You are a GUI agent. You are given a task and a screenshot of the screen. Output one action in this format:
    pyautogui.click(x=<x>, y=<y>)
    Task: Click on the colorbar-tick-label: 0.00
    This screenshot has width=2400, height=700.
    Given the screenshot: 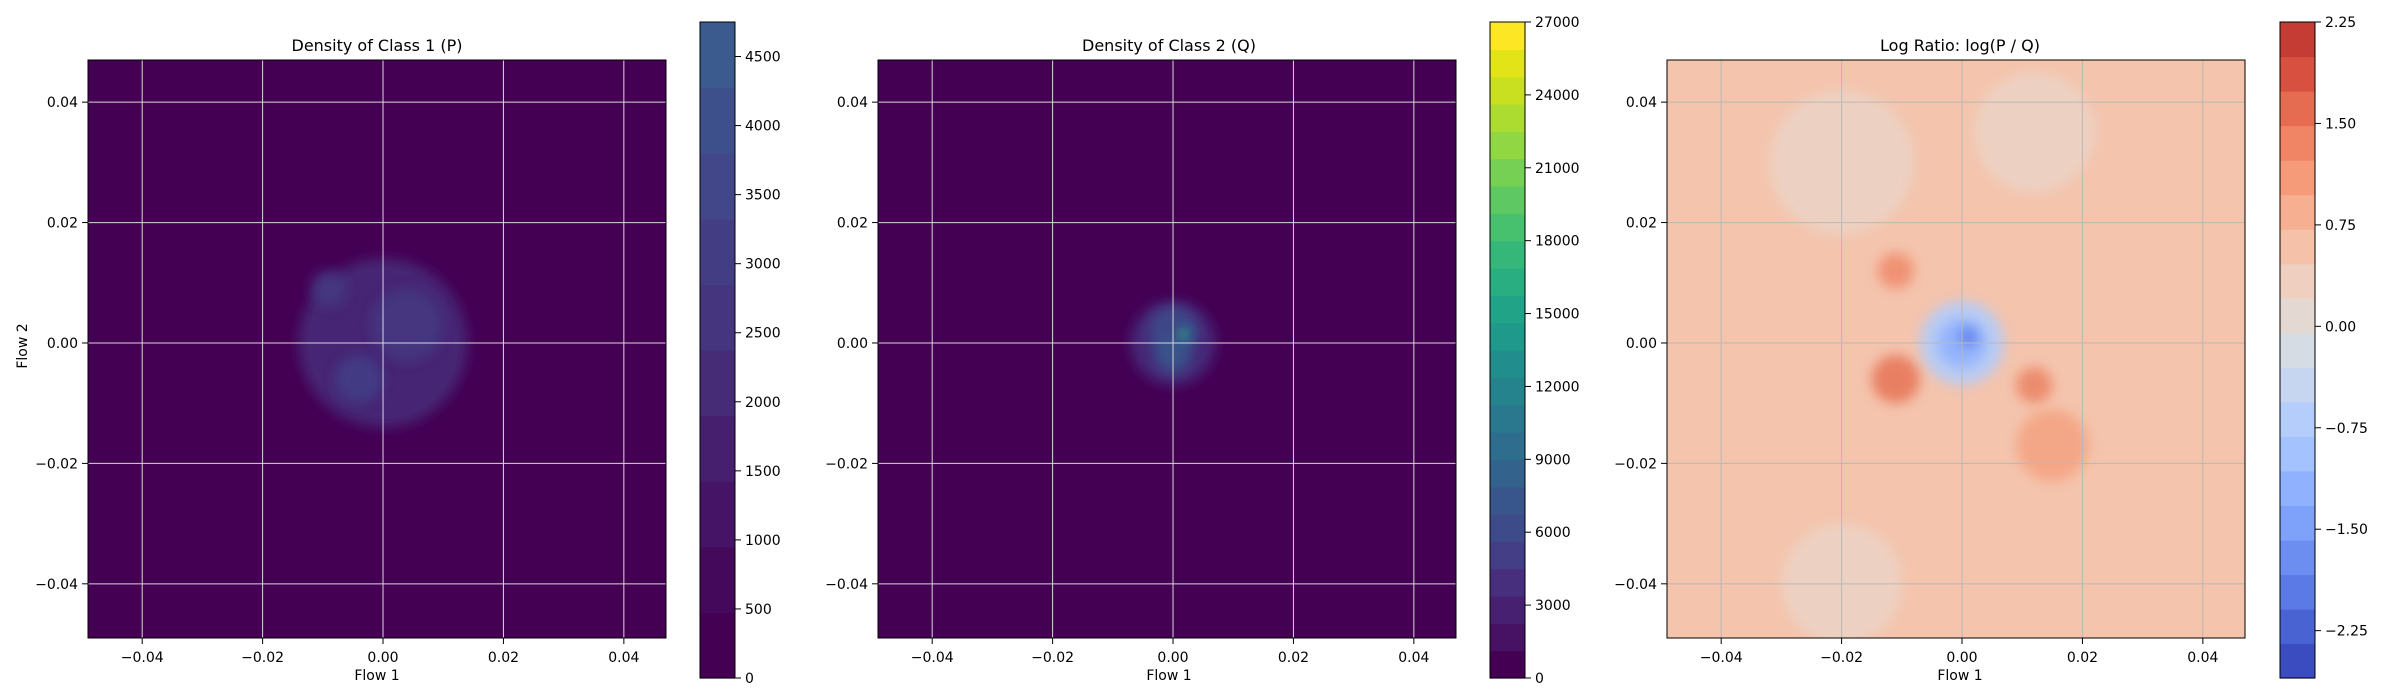 What is the action you would take?
    pyautogui.click(x=2340, y=327)
    